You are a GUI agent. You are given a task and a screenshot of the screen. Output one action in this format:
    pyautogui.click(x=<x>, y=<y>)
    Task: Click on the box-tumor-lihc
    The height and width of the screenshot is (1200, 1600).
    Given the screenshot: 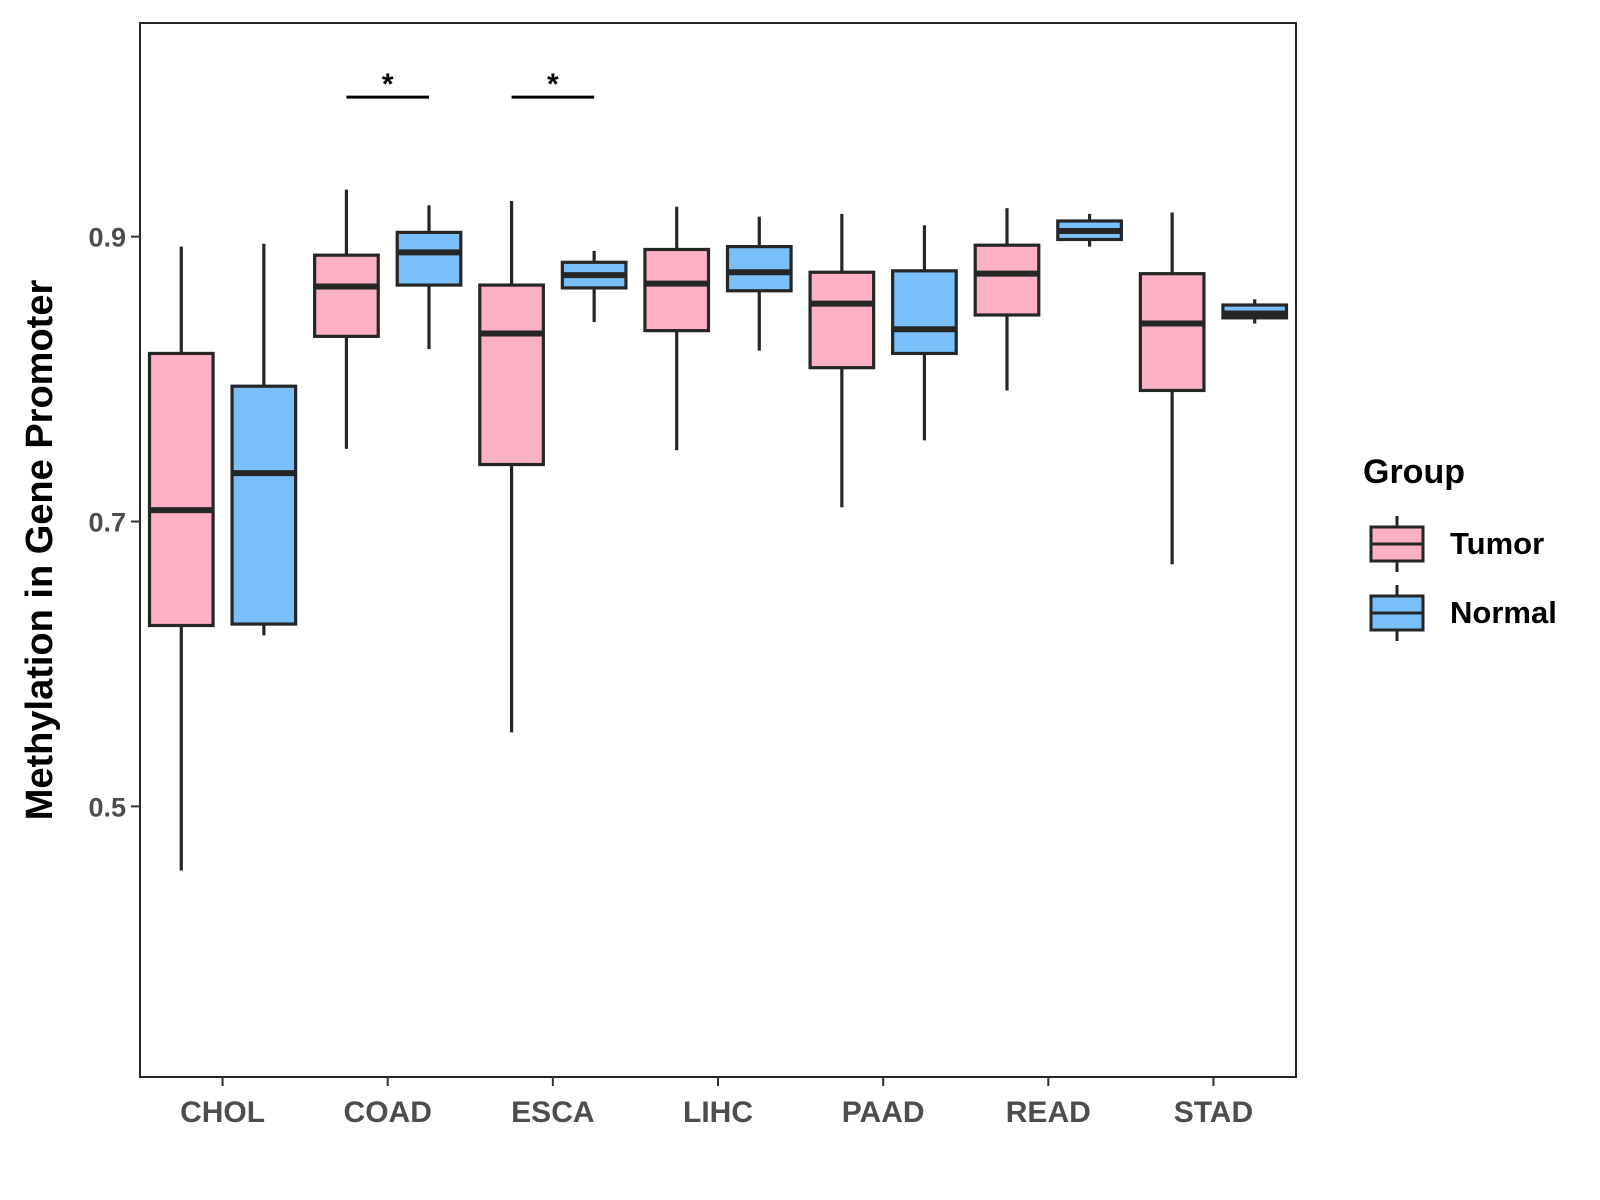 What is the action you would take?
    pyautogui.click(x=677, y=328)
    